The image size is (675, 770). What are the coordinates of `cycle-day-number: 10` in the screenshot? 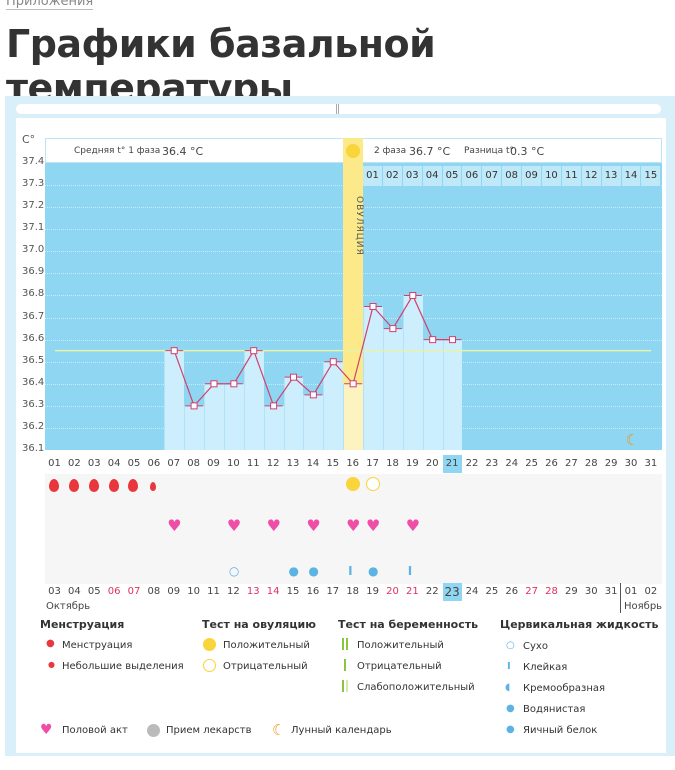 It's located at (233, 463).